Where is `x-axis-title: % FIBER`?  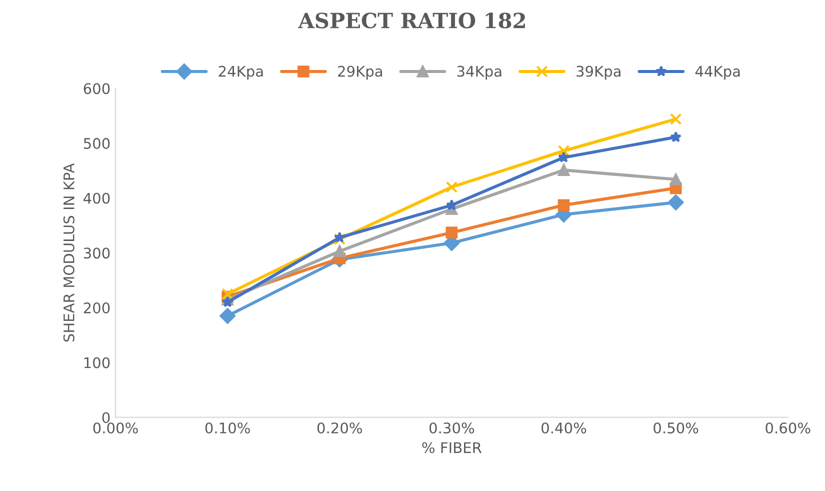
x-axis-title: % FIBER is located at coordinates (452, 448).